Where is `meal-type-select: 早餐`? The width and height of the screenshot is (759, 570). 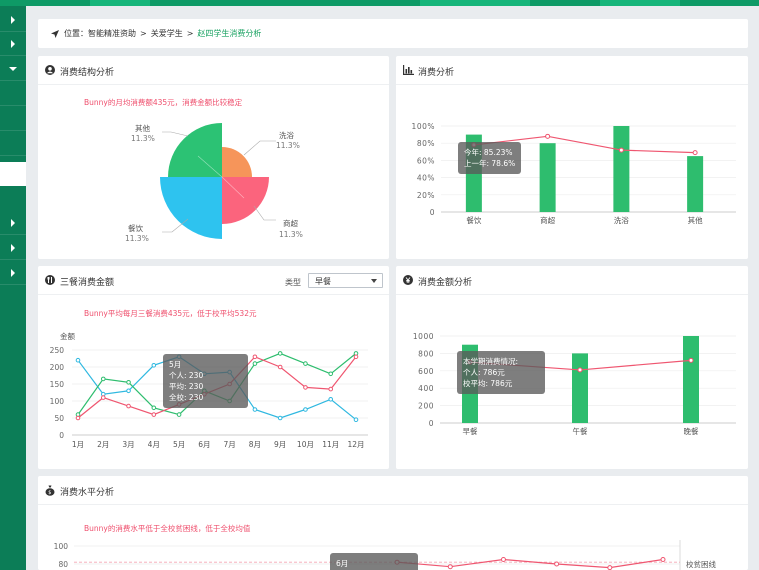
meal-type-select: 早餐 is located at coordinates (345, 280).